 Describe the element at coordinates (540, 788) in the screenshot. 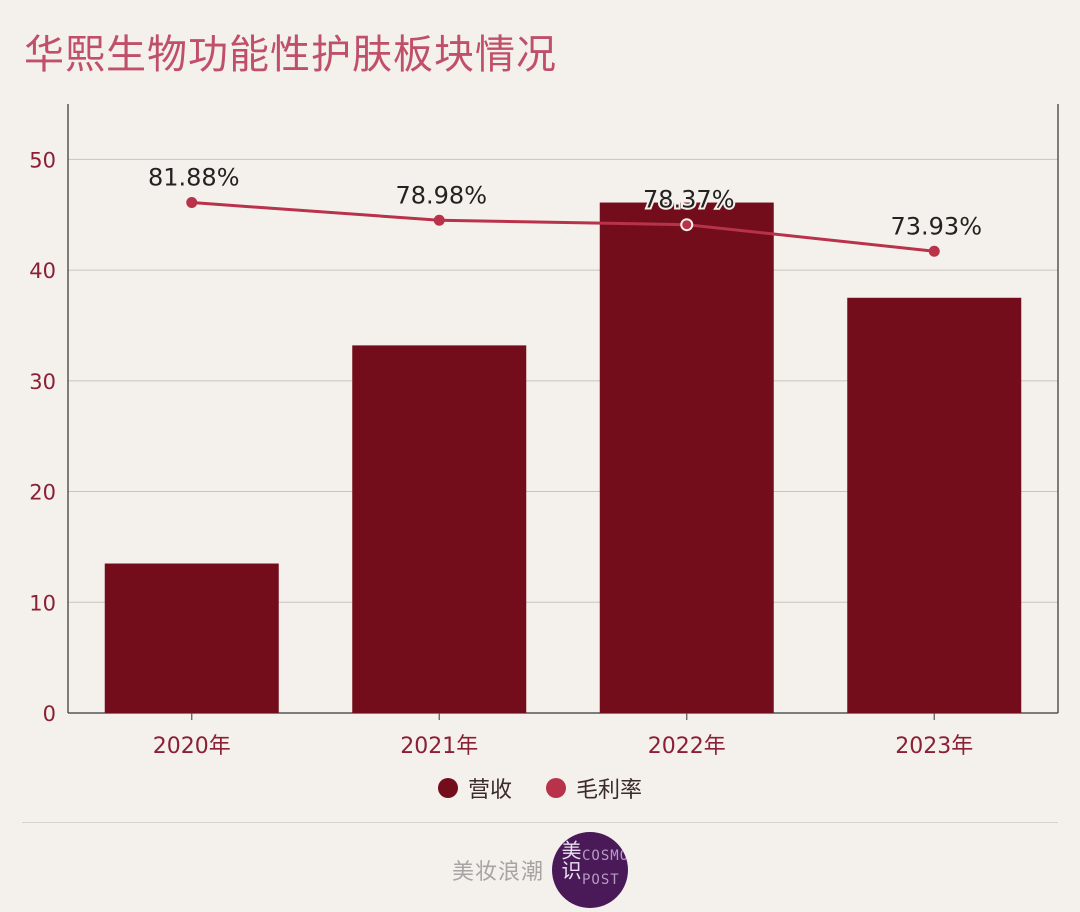

I see `legend: 营收 毛利率` at that location.